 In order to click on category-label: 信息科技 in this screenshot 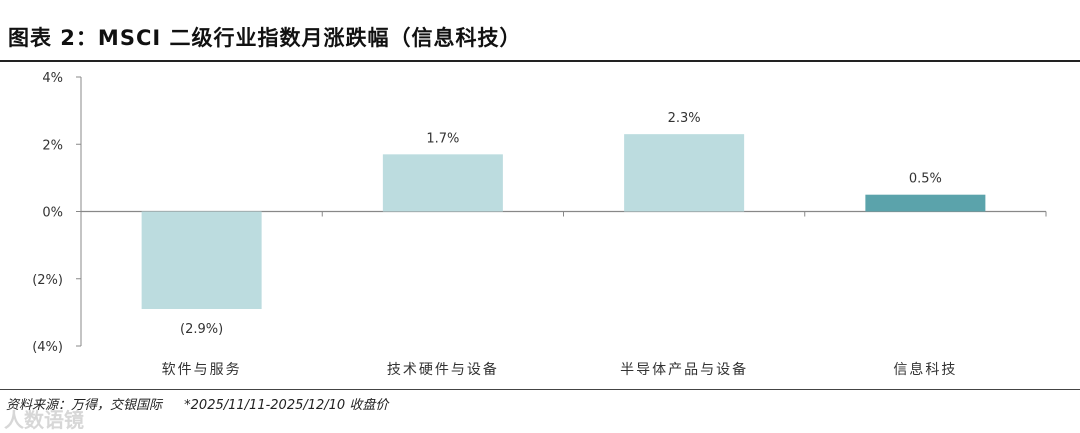, I will do `click(925, 369)`.